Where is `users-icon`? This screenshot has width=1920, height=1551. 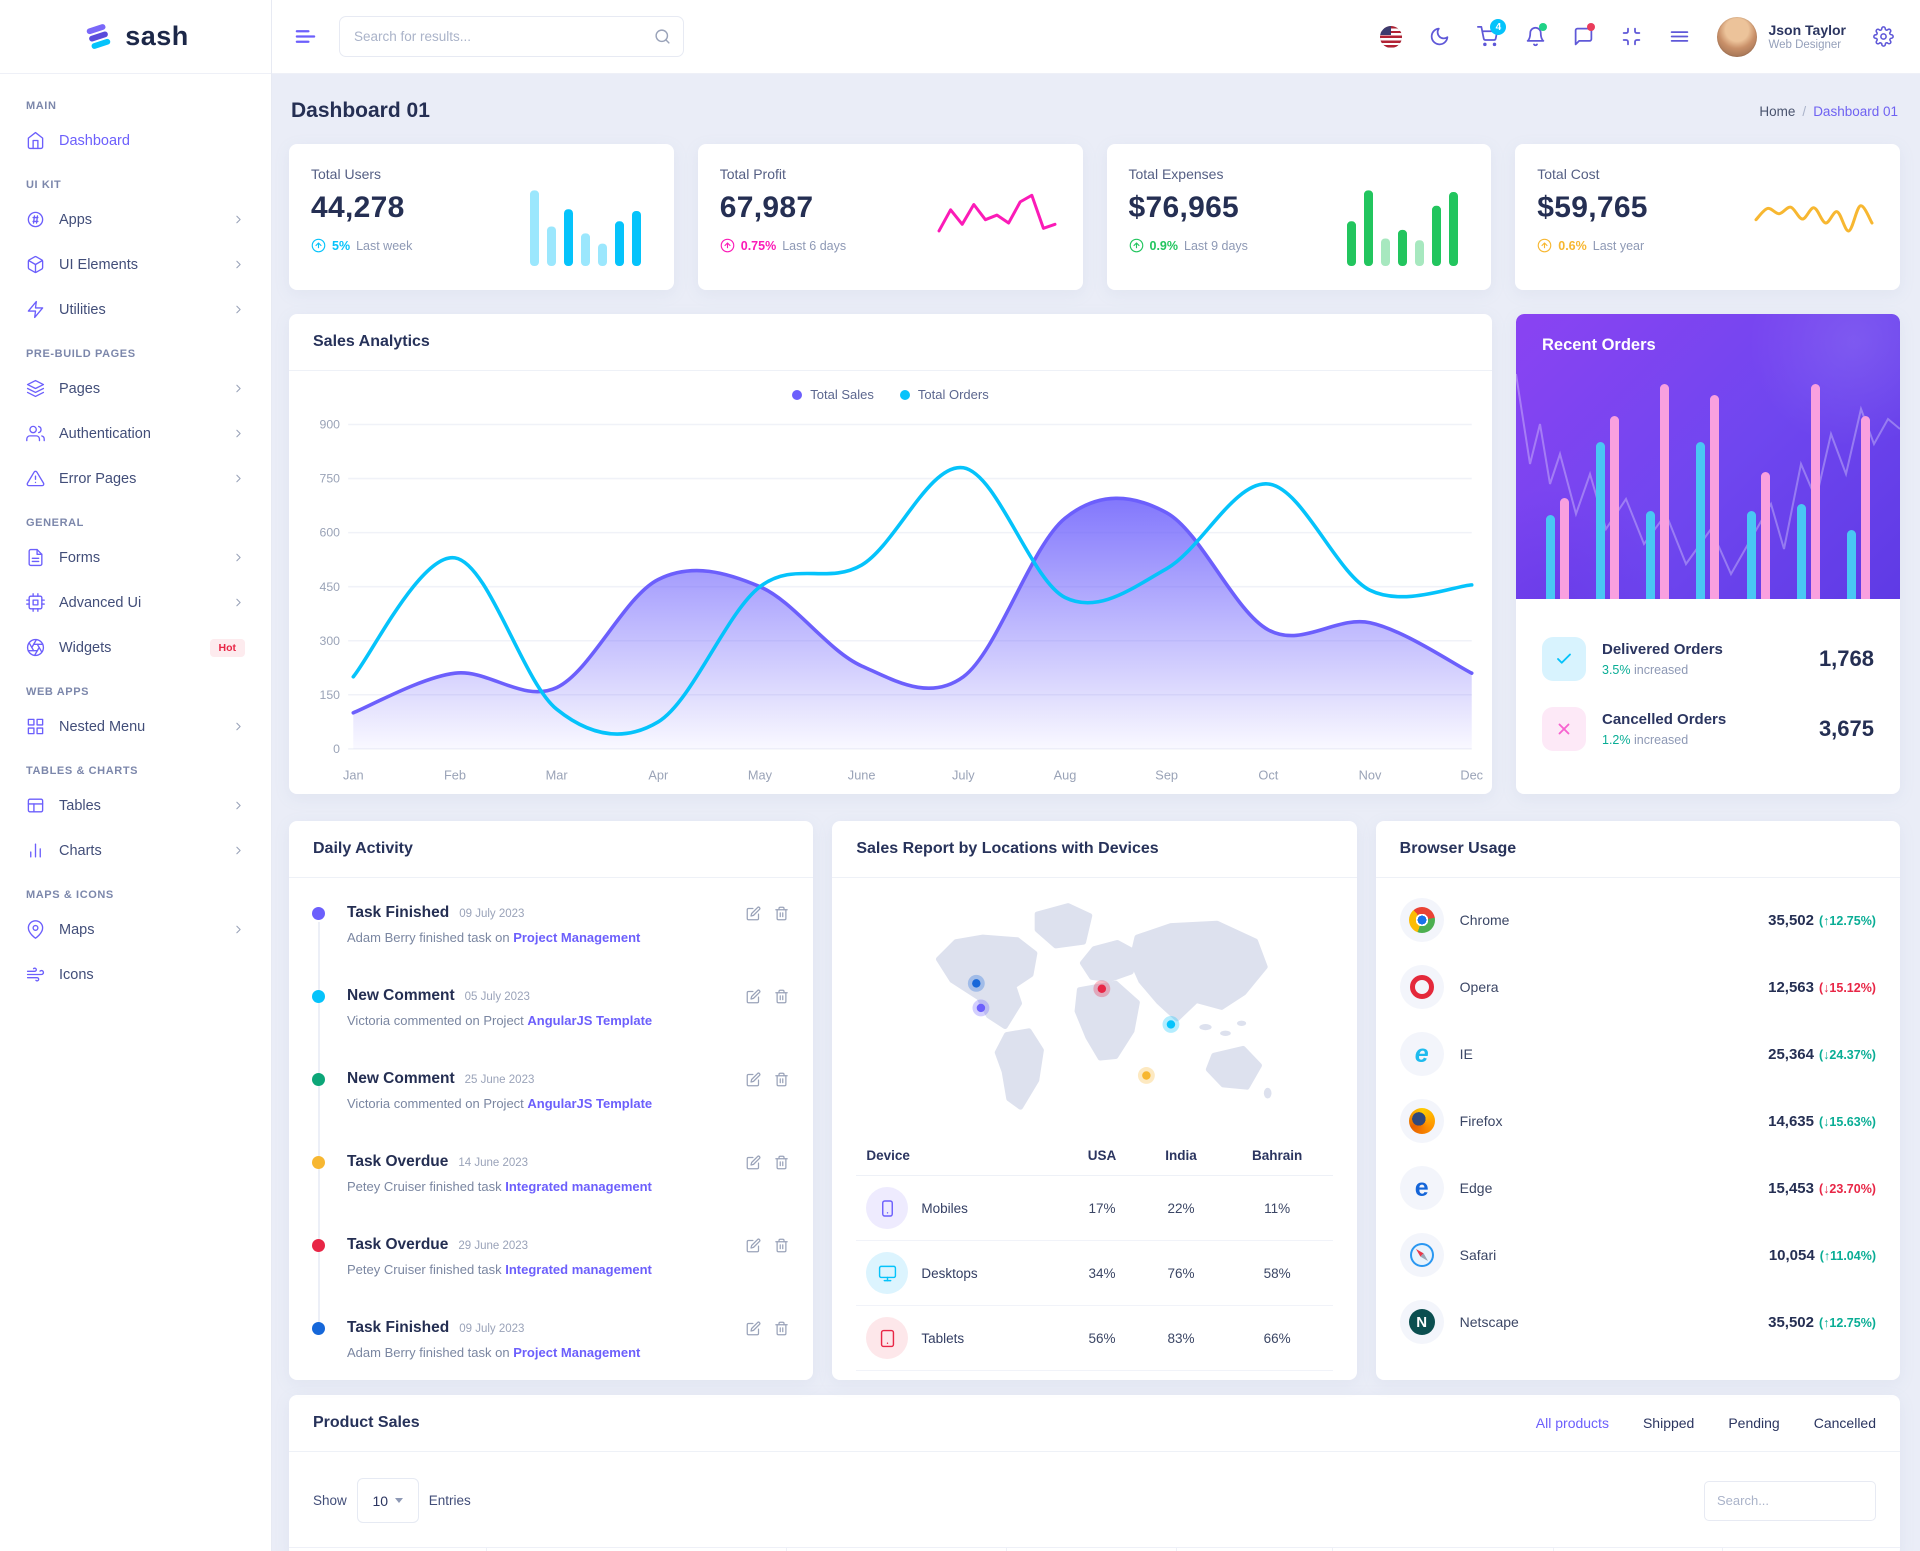
users-icon is located at coordinates (35, 433).